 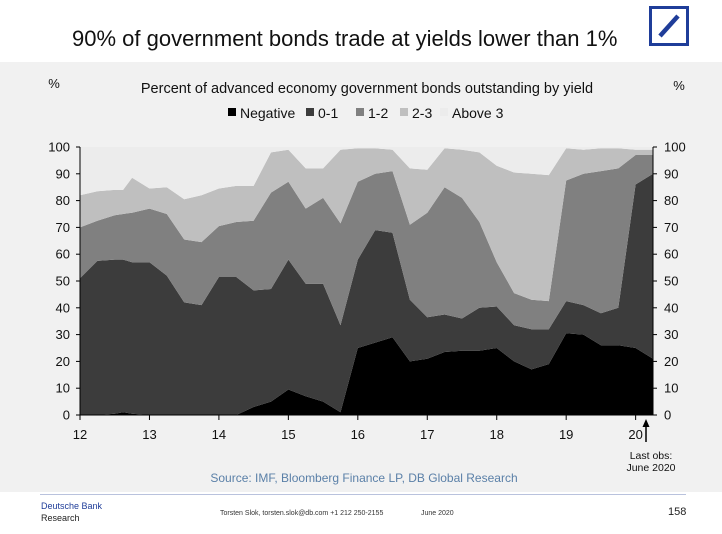 I want to click on arrow-head-icon, so click(x=646, y=423).